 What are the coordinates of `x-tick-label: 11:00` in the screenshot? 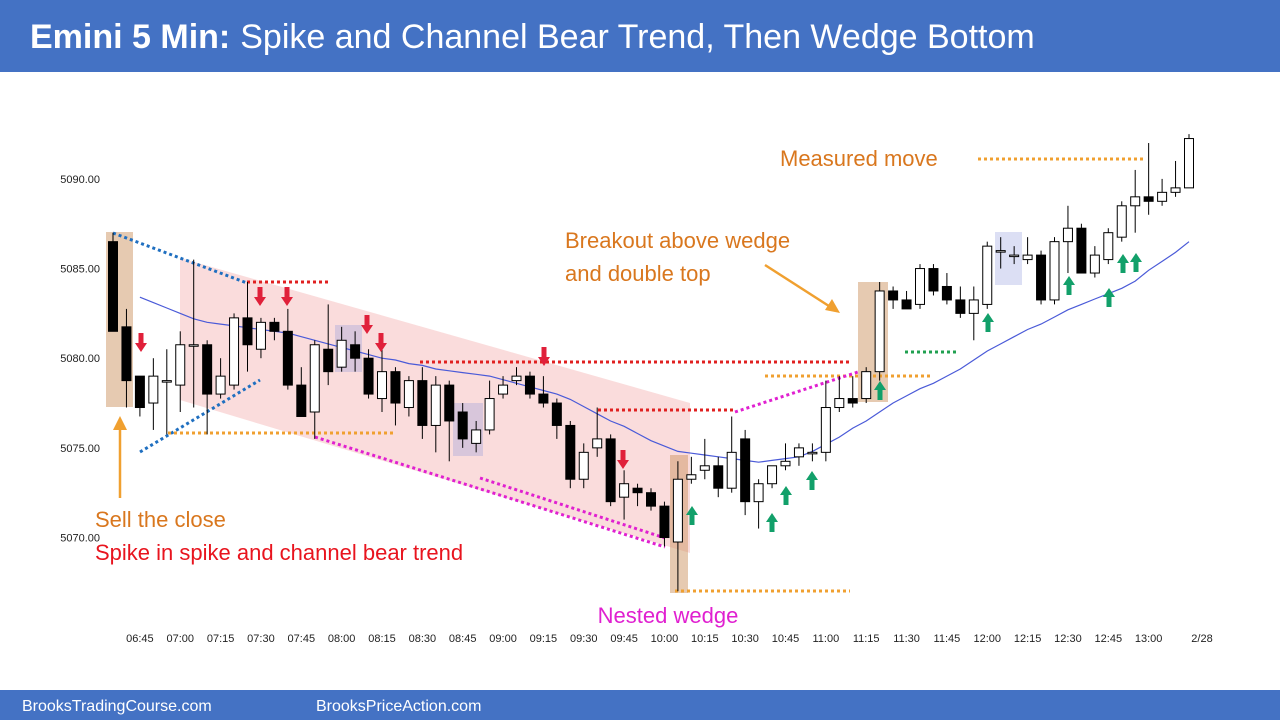 It's located at (825, 639).